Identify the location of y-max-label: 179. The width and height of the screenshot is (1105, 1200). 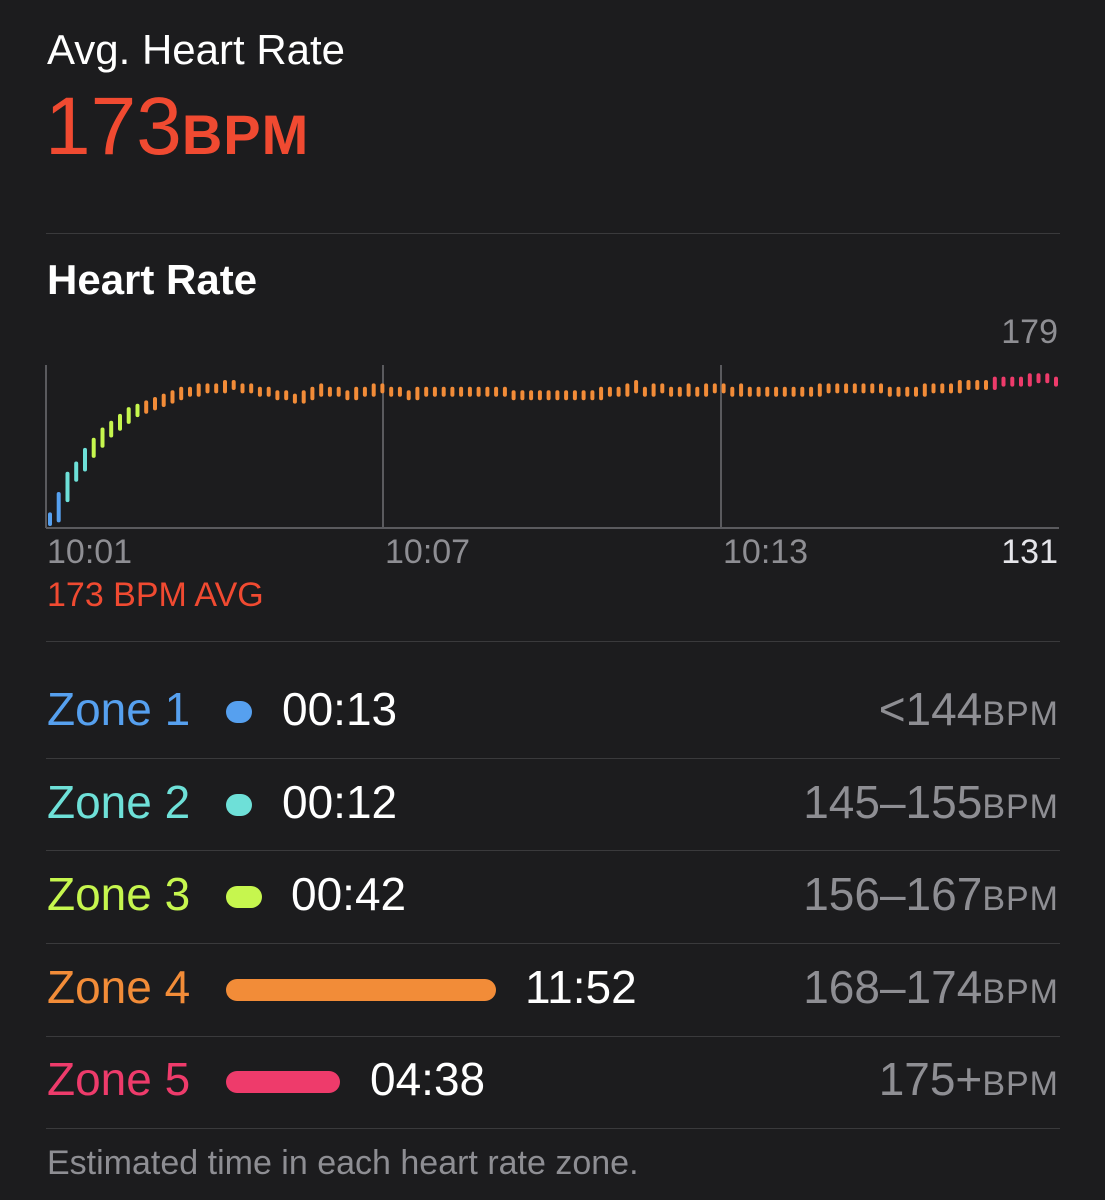
(1029, 332).